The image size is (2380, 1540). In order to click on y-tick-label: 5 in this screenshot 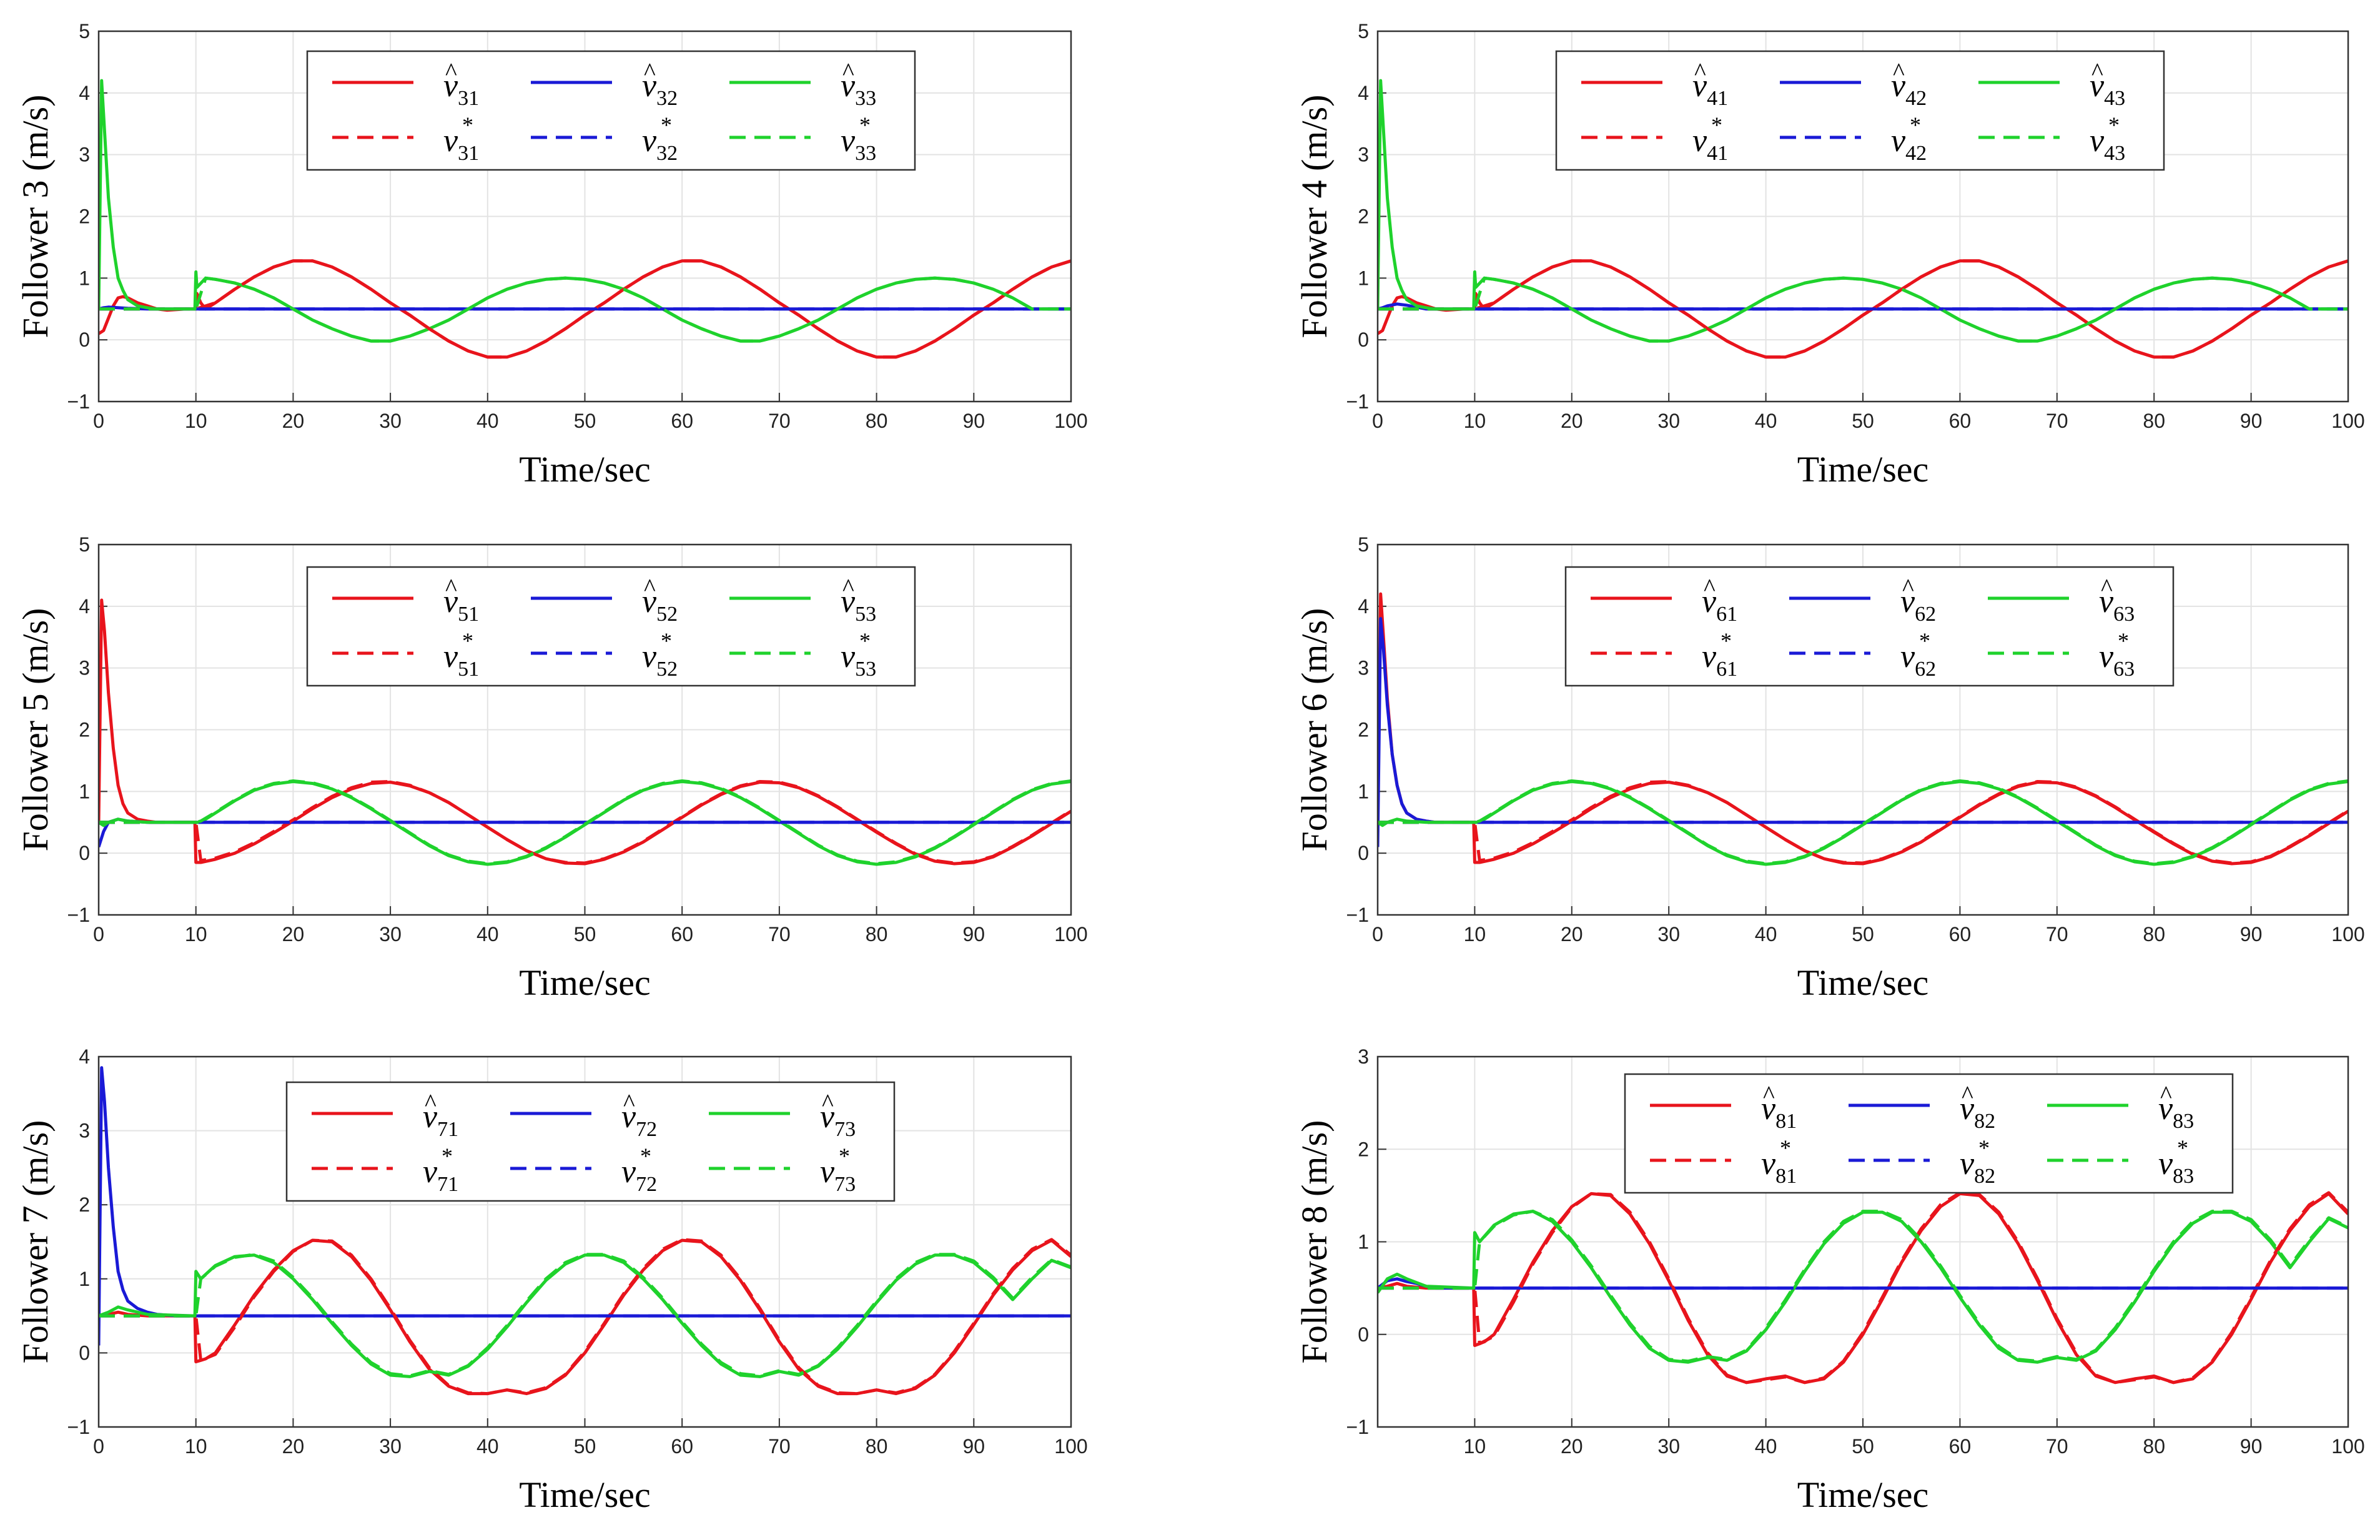, I will do `click(1364, 31)`.